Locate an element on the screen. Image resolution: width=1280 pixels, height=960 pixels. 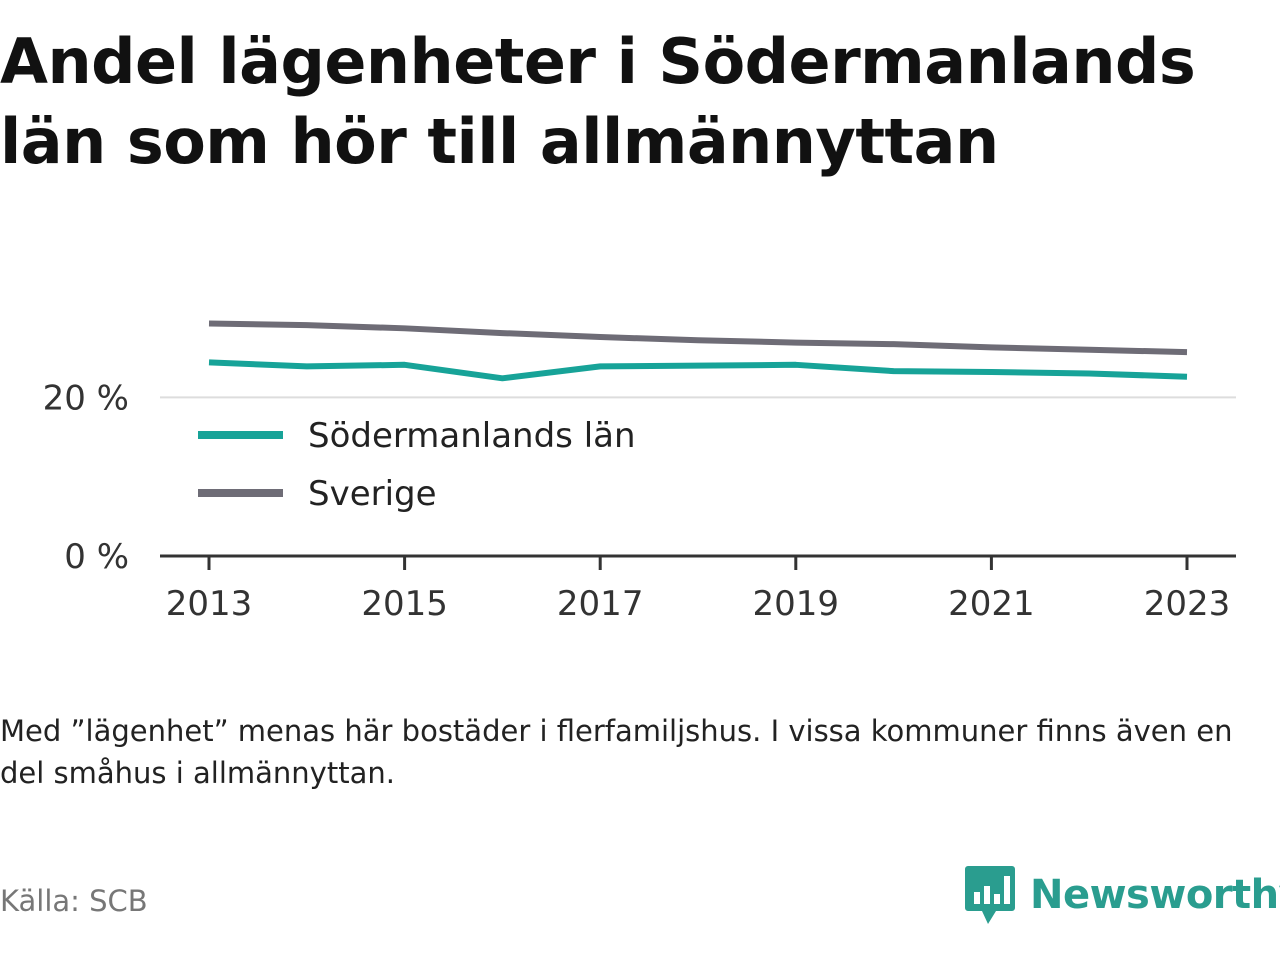
y-tick-label: 0 % is located at coordinates (96, 557).